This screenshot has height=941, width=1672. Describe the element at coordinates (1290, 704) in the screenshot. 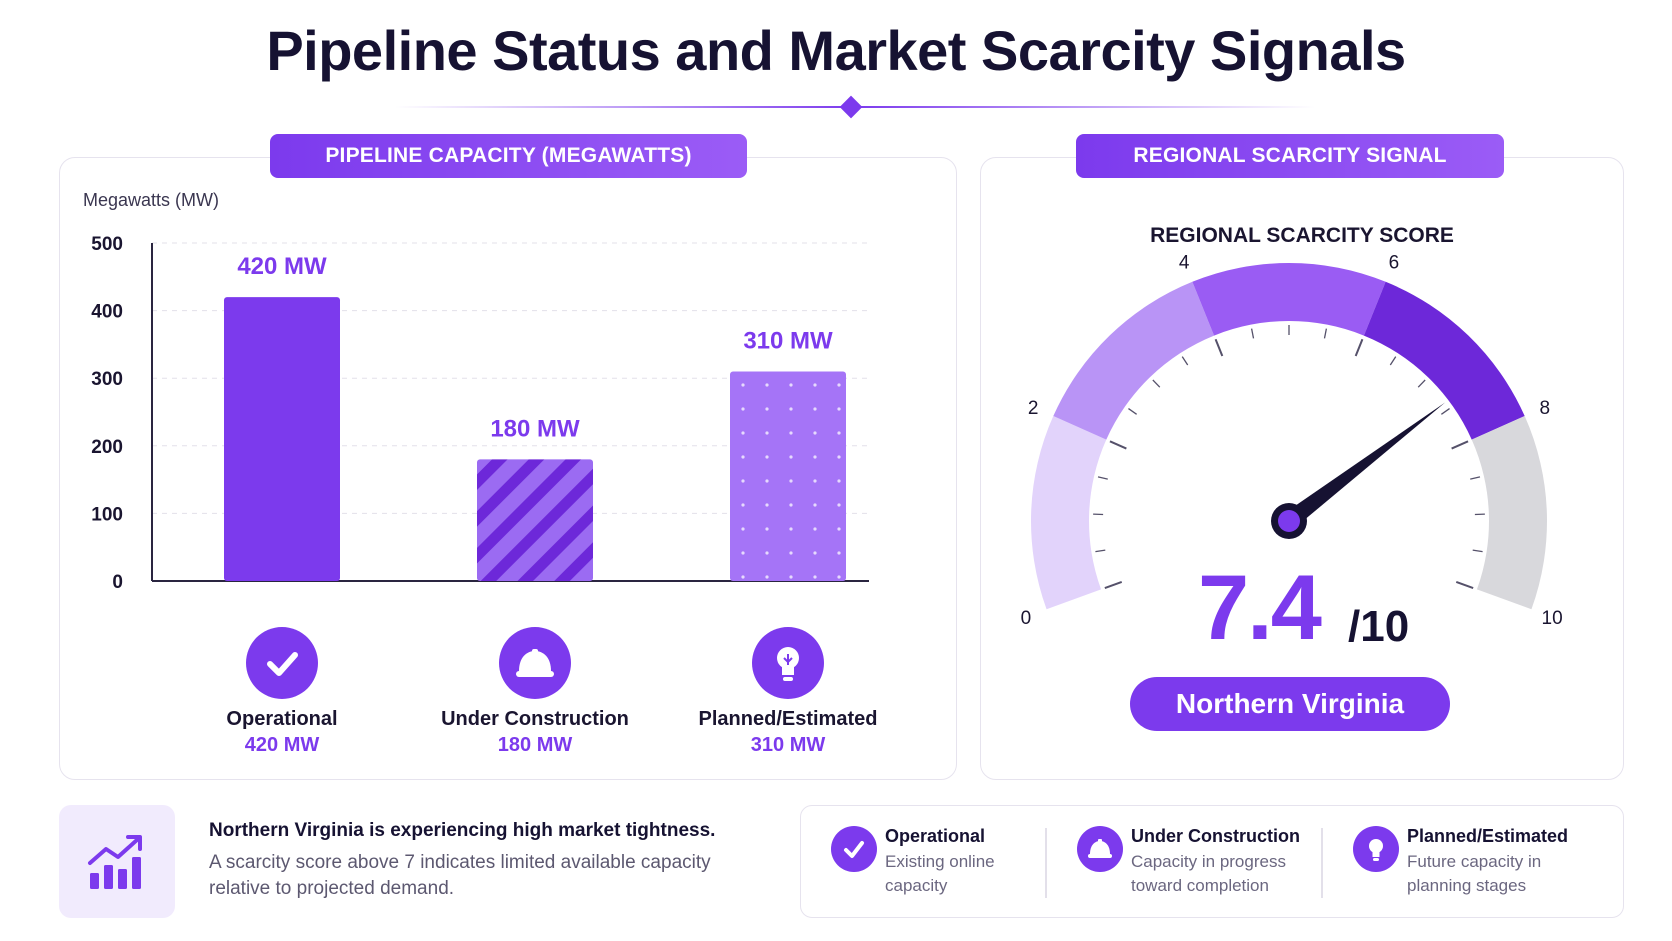

I see `region-badge: Northern Virginia` at that location.